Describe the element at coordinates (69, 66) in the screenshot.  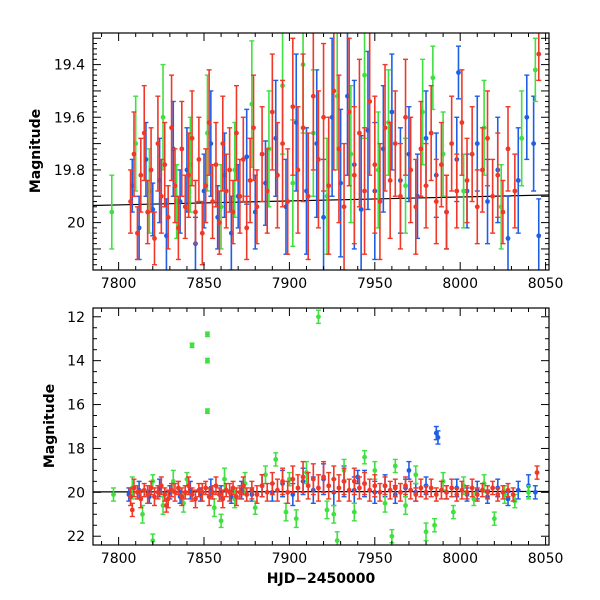
I see `top-y-tick-label: 19.4` at that location.